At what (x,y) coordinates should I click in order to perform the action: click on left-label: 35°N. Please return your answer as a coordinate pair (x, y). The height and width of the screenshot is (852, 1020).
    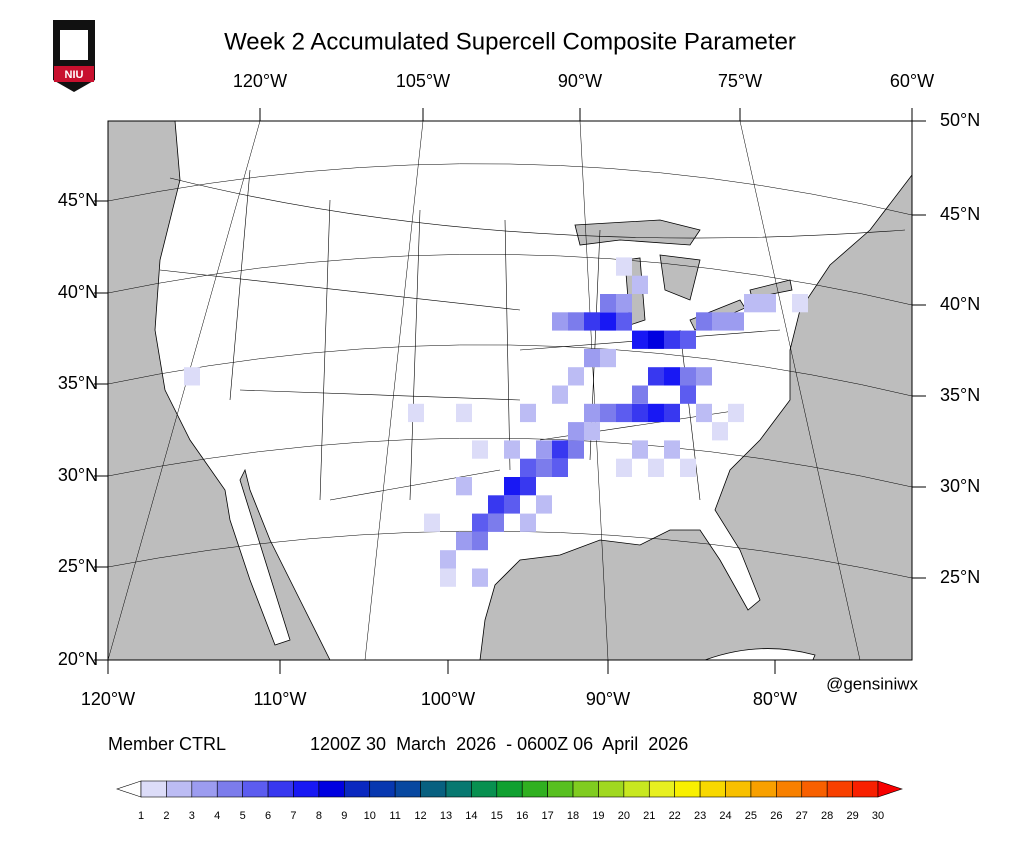
    Looking at the image, I should click on (78, 383).